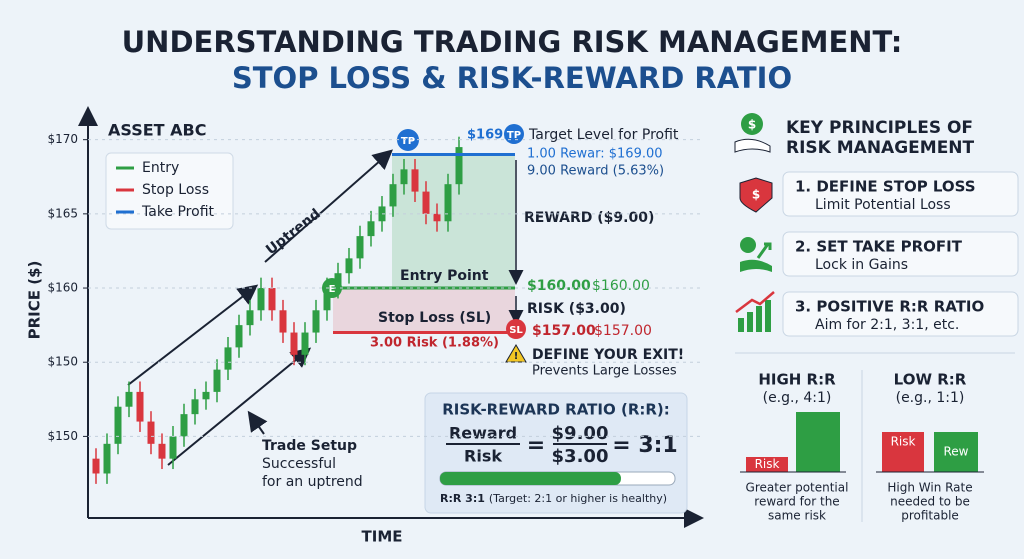  Describe the element at coordinates (929, 488) in the screenshot. I see `cmp-caption: High Win Rate` at that location.